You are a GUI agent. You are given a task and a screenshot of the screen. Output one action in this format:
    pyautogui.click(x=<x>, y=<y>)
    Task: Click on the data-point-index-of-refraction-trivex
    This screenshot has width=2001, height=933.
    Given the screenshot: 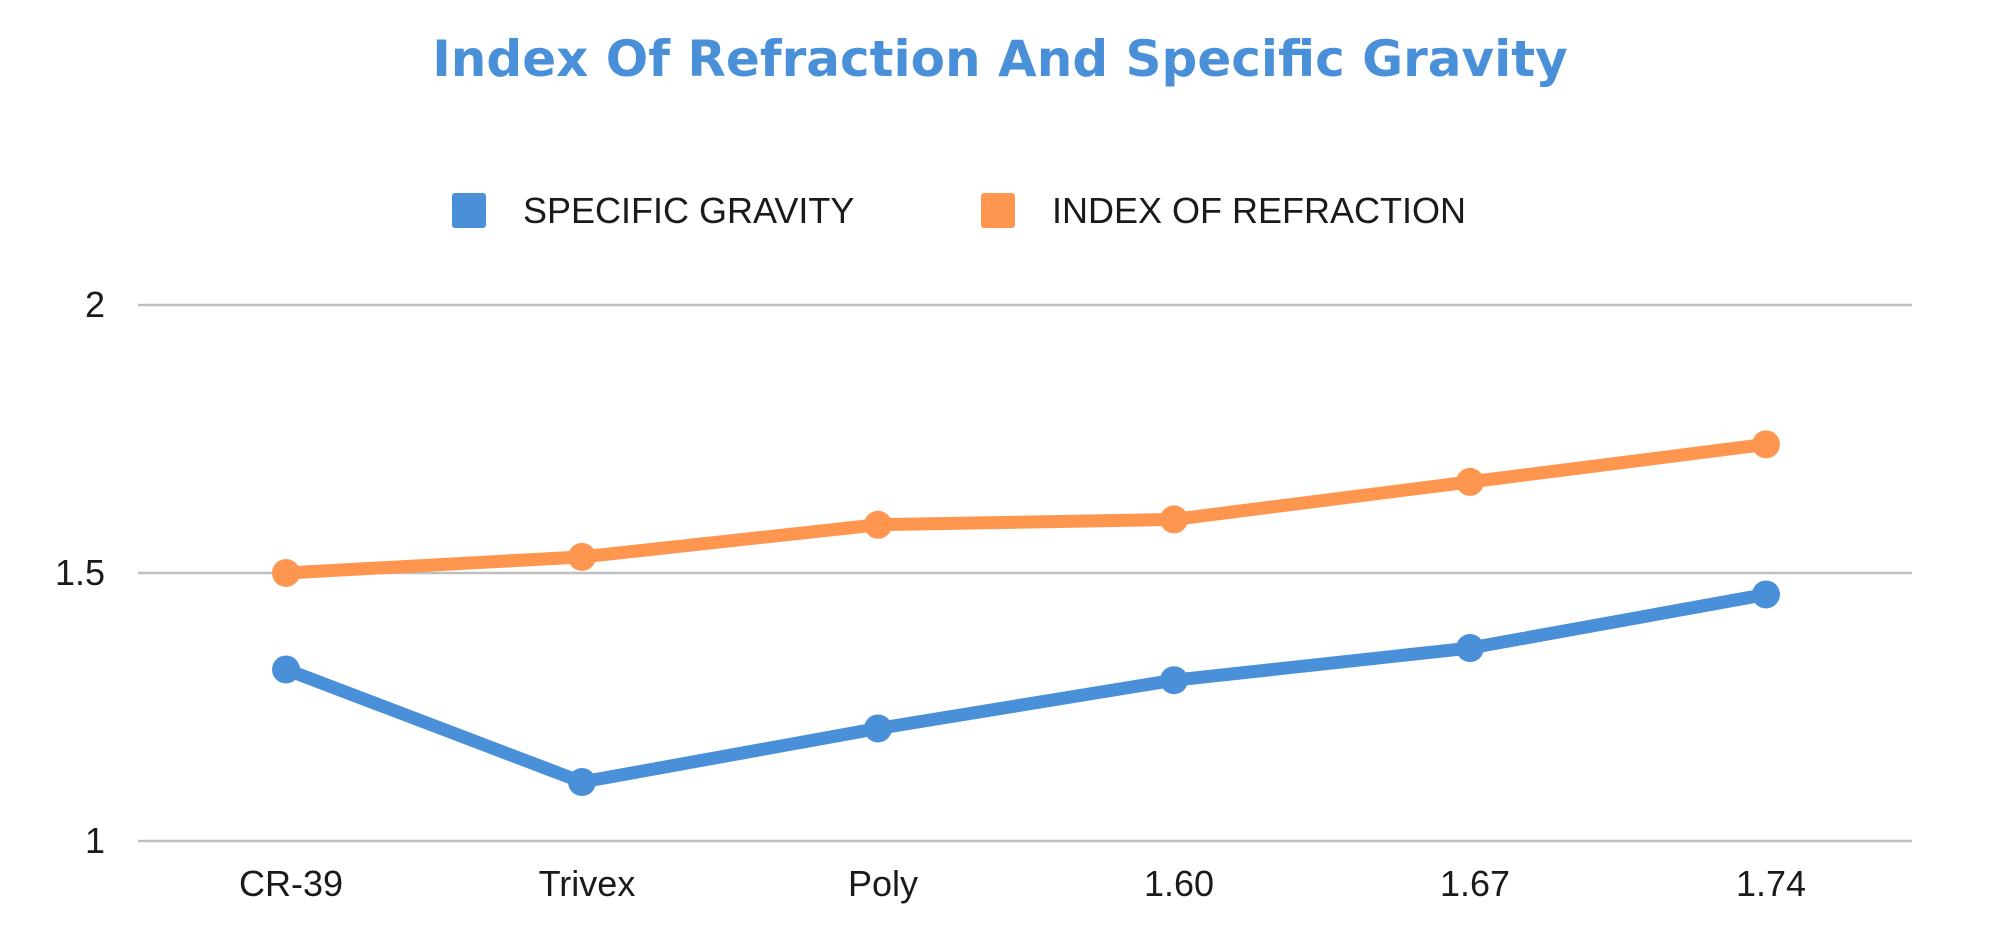 What is the action you would take?
    pyautogui.click(x=582, y=556)
    